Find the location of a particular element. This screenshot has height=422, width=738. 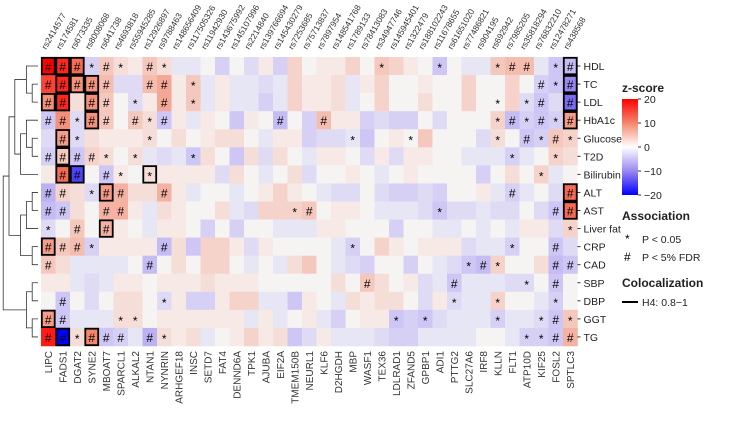

gene-label: TMEM150B is located at coordinates (295, 377).